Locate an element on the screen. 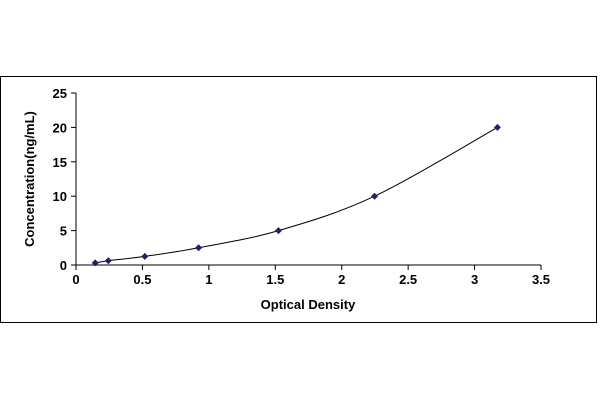 This screenshot has width=600, height=400. x-tick-label: 2.5 is located at coordinates (408, 279).